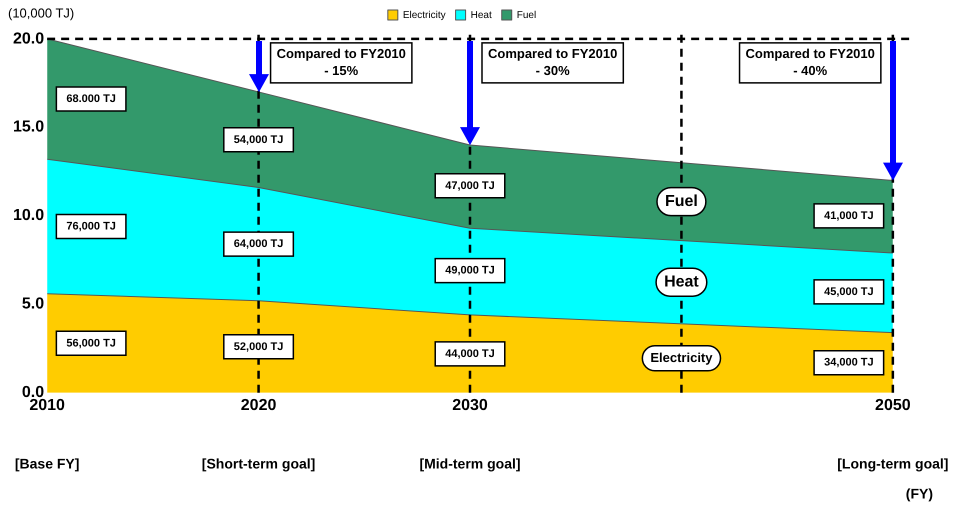  I want to click on text: Fuel, so click(681, 201).